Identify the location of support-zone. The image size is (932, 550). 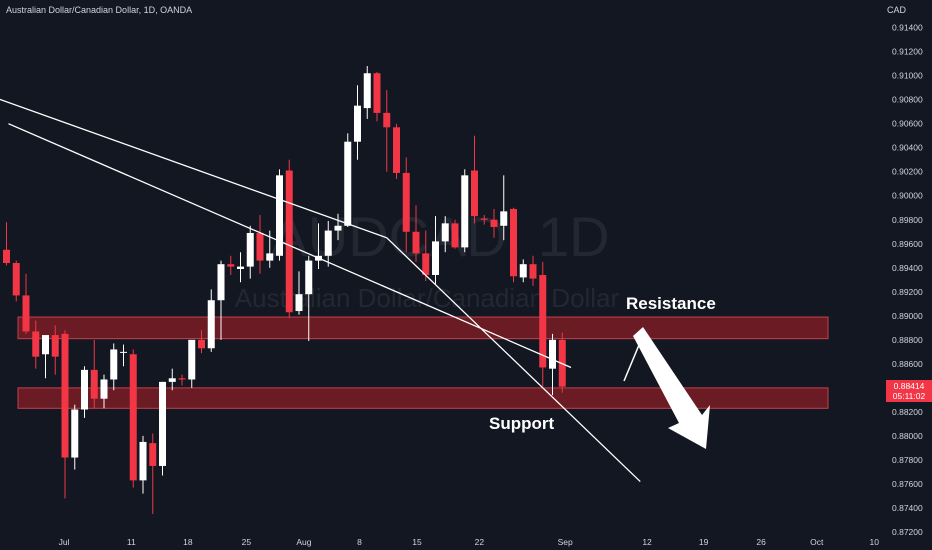
(423, 398).